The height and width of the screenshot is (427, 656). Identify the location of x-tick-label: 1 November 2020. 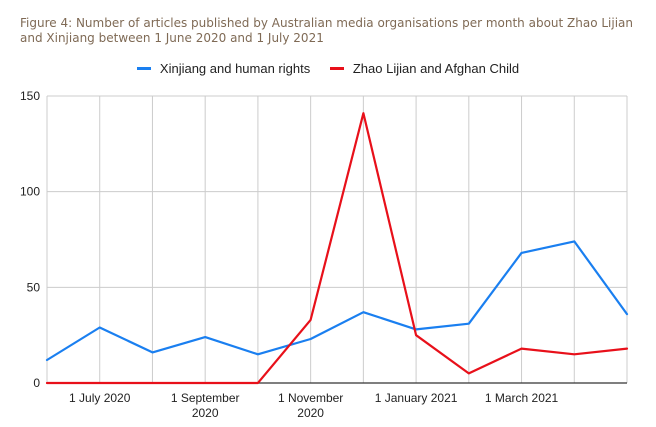
(310, 405).